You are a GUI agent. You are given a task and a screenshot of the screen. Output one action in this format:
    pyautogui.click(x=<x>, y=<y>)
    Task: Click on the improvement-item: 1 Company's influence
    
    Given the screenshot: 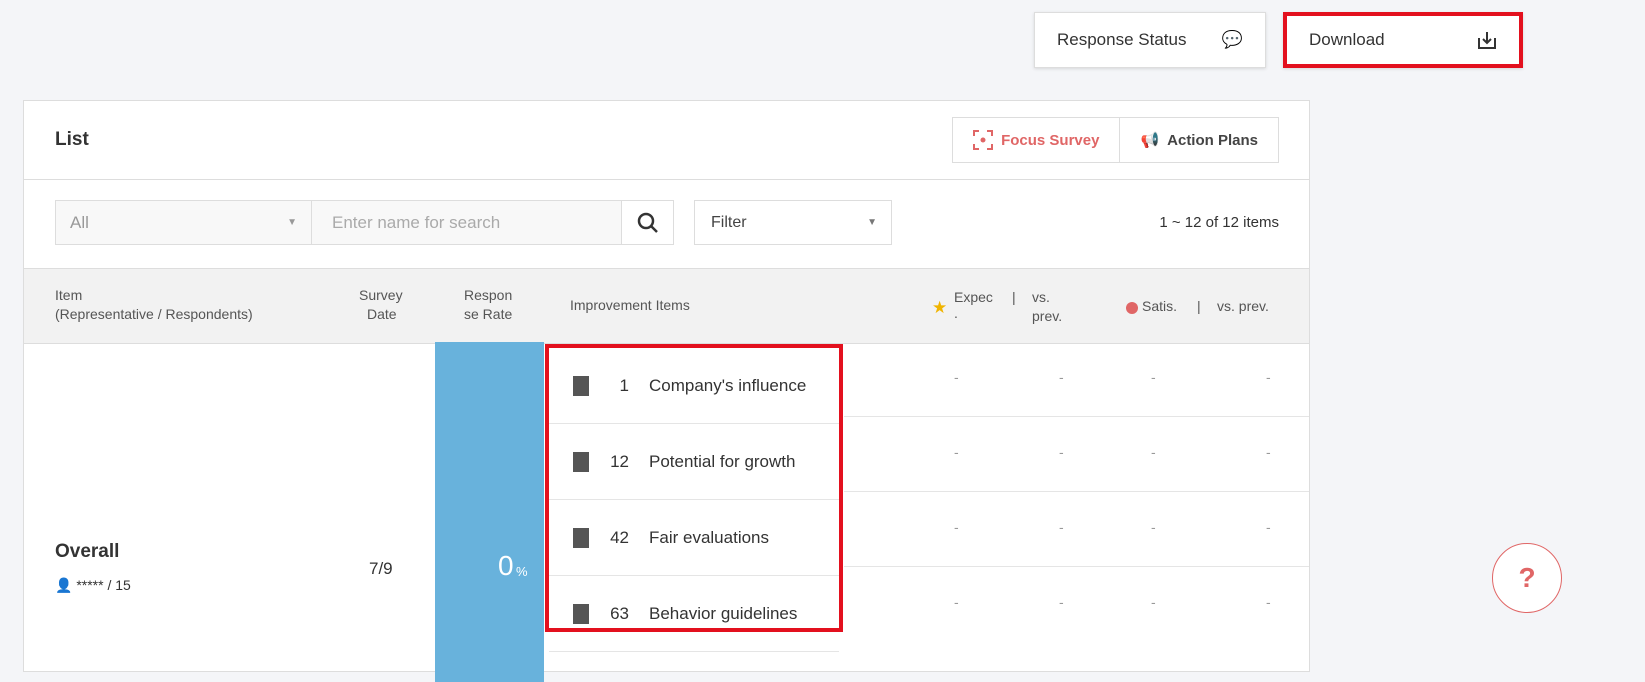 What is the action you would take?
    pyautogui.click(x=694, y=386)
    